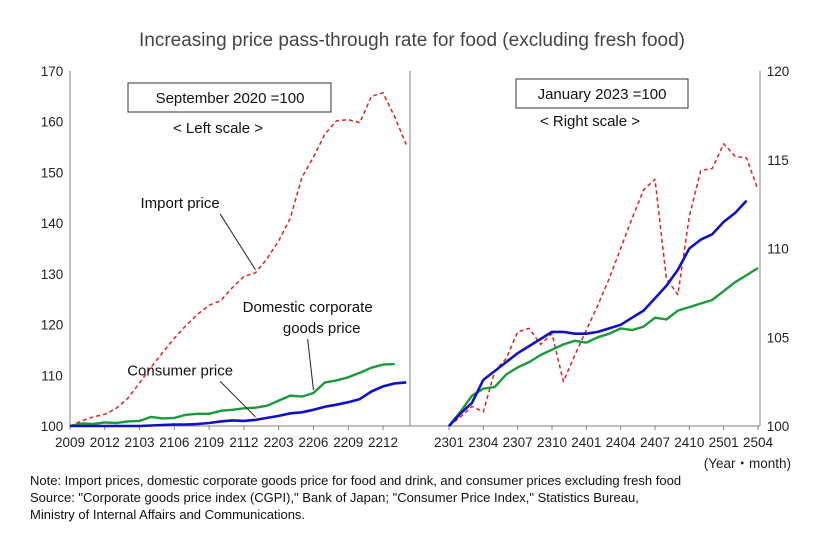 Image resolution: width=825 pixels, height=550 pixels. I want to click on domestic-annotation-label-line2: goods price, so click(322, 328).